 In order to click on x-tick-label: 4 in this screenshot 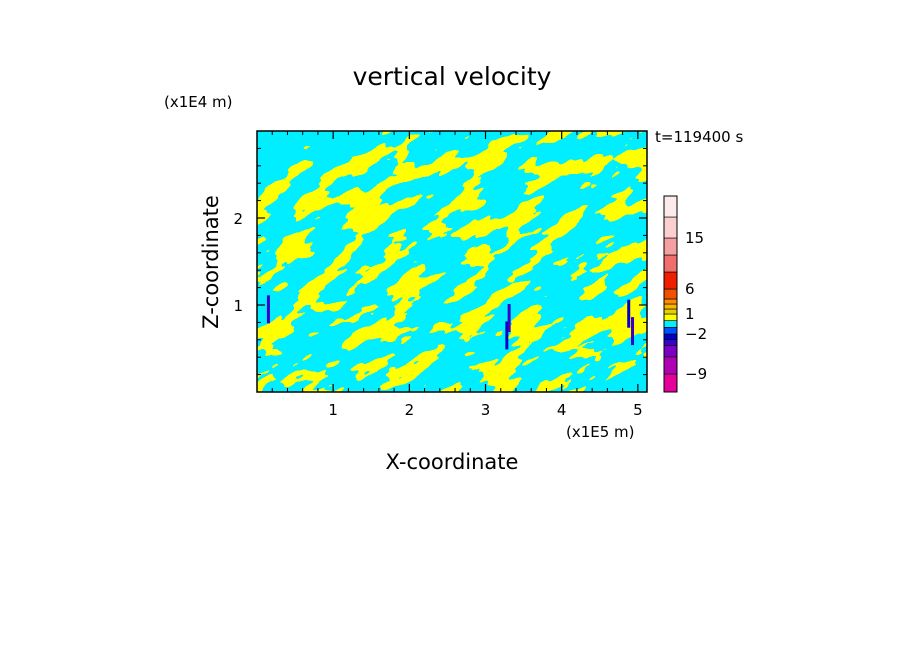, I will do `click(562, 410)`.